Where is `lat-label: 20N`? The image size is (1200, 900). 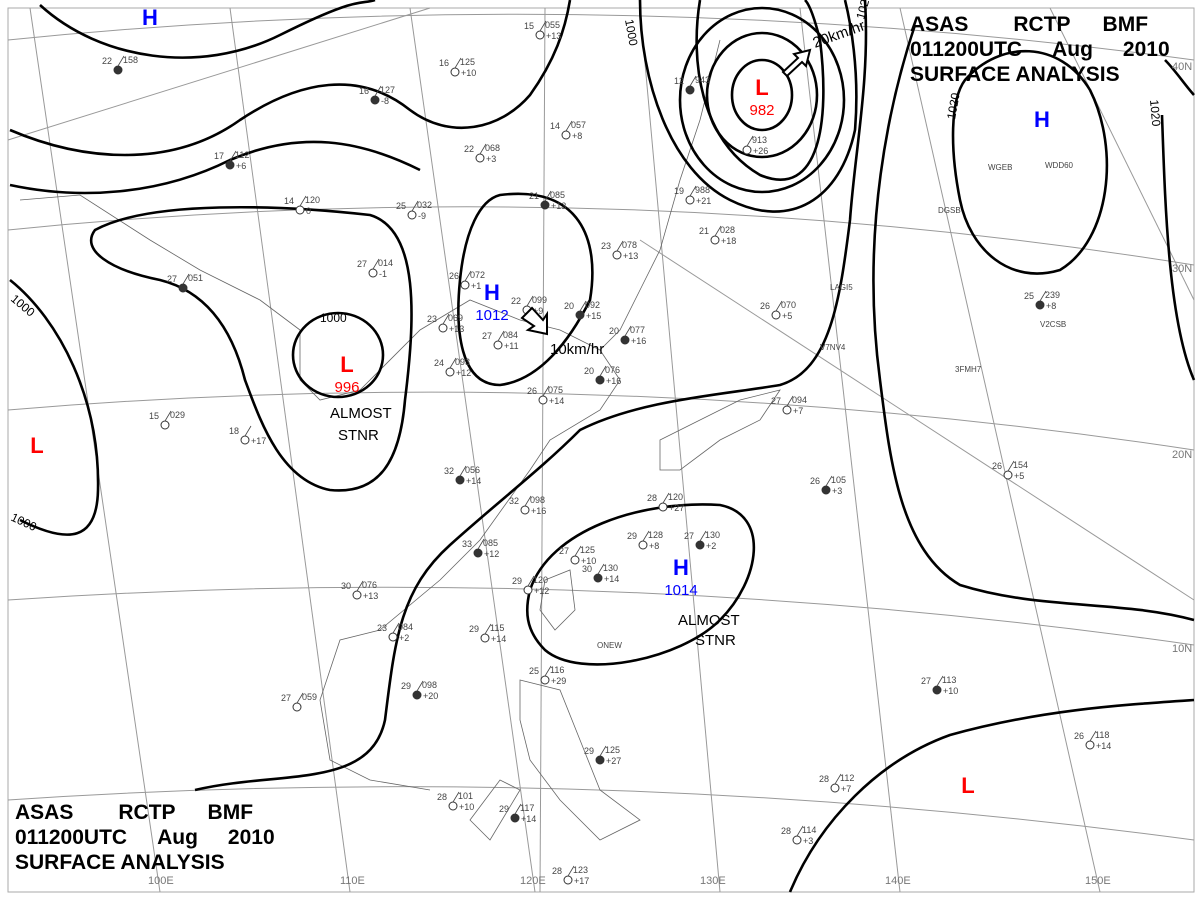
lat-label: 20N is located at coordinates (1182, 455).